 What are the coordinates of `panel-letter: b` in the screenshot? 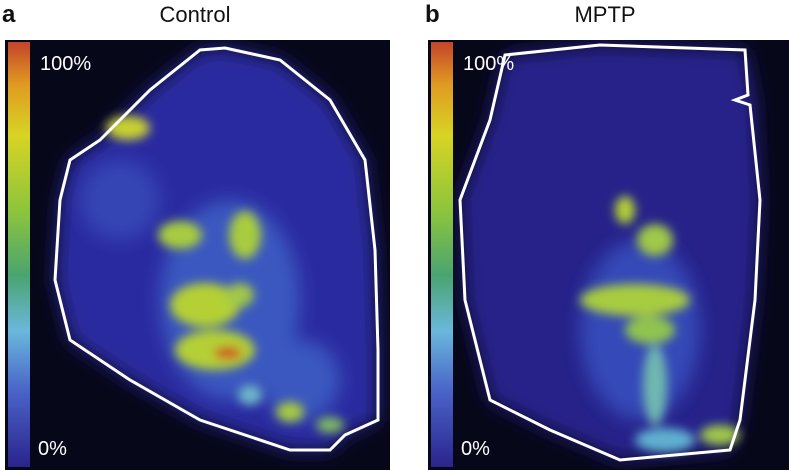 It's located at (432, 14).